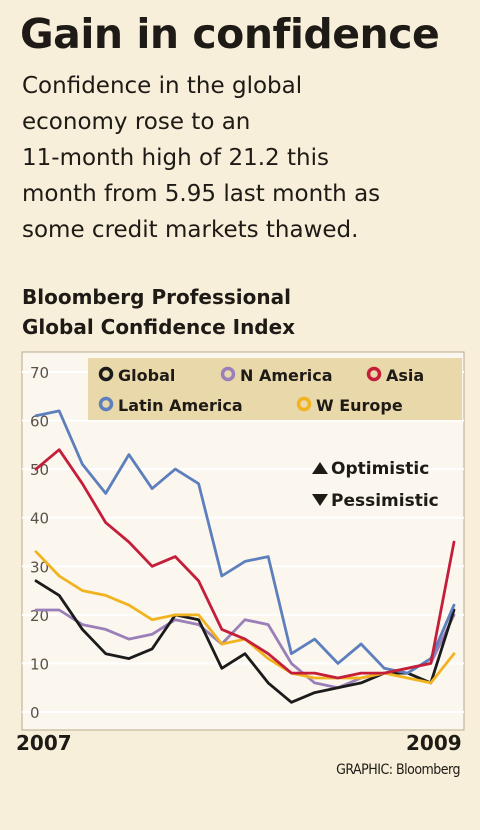 The height and width of the screenshot is (830, 480). Describe the element at coordinates (146, 375) in the screenshot. I see `legend-label: Global` at that location.